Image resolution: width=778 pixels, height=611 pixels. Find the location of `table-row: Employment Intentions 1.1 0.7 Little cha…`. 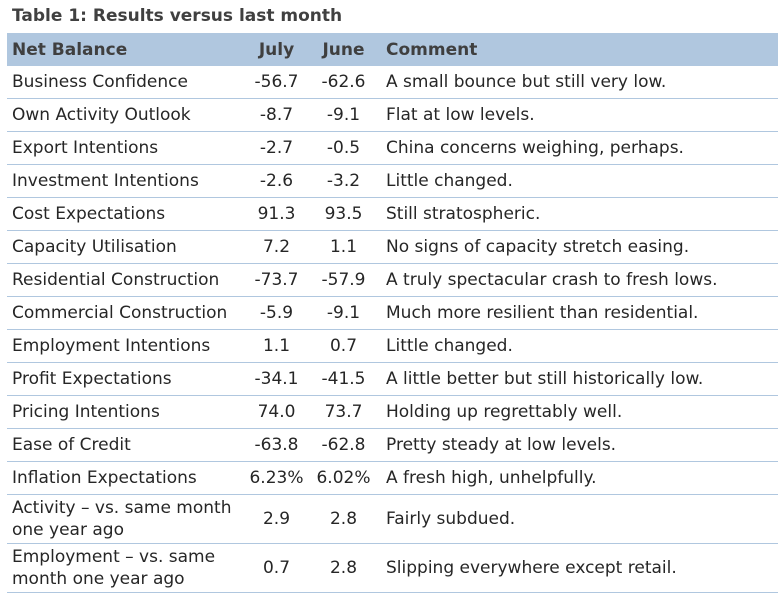

table-row: Employment Intentions 1.1 0.7 Little cha… is located at coordinates (392, 346).